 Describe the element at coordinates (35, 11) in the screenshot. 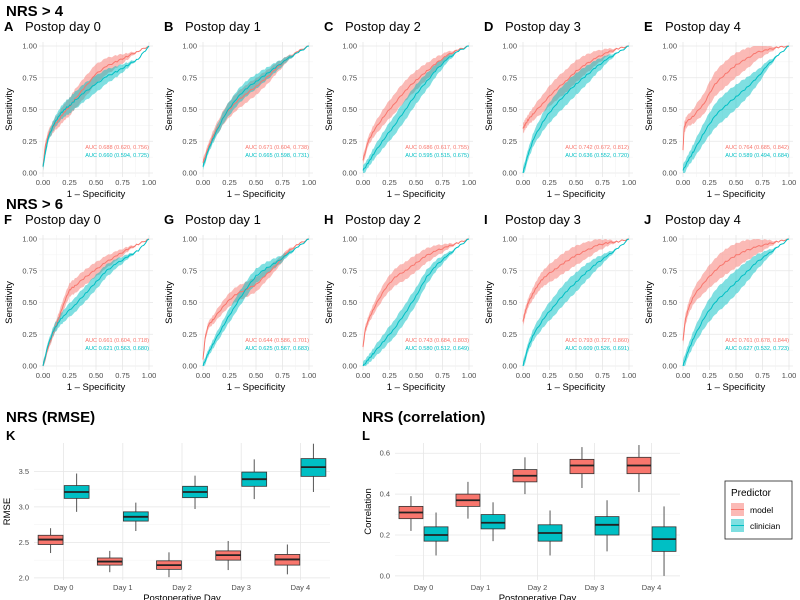

I see `section-title-nrs4: NRS > 4` at that location.